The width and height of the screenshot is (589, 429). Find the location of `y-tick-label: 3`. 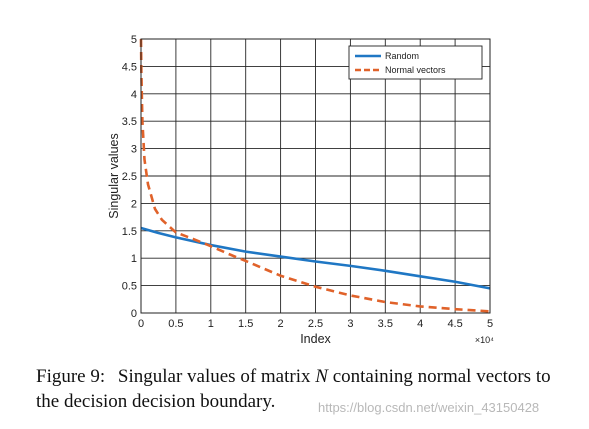

y-tick-label: 3 is located at coordinates (134, 150).